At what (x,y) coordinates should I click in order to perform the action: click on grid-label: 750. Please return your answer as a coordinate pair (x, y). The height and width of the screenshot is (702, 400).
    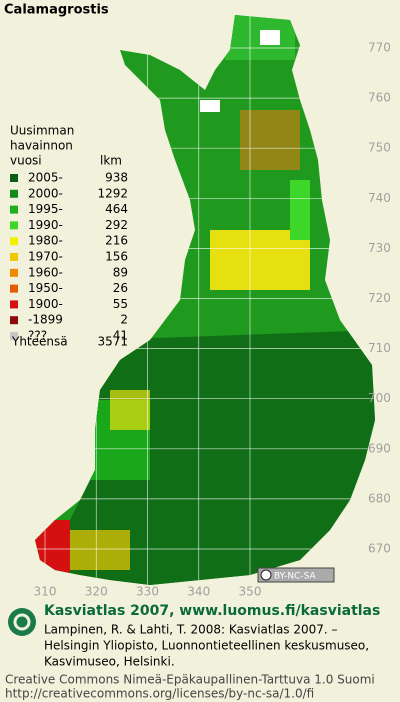
    Looking at the image, I should click on (379, 148).